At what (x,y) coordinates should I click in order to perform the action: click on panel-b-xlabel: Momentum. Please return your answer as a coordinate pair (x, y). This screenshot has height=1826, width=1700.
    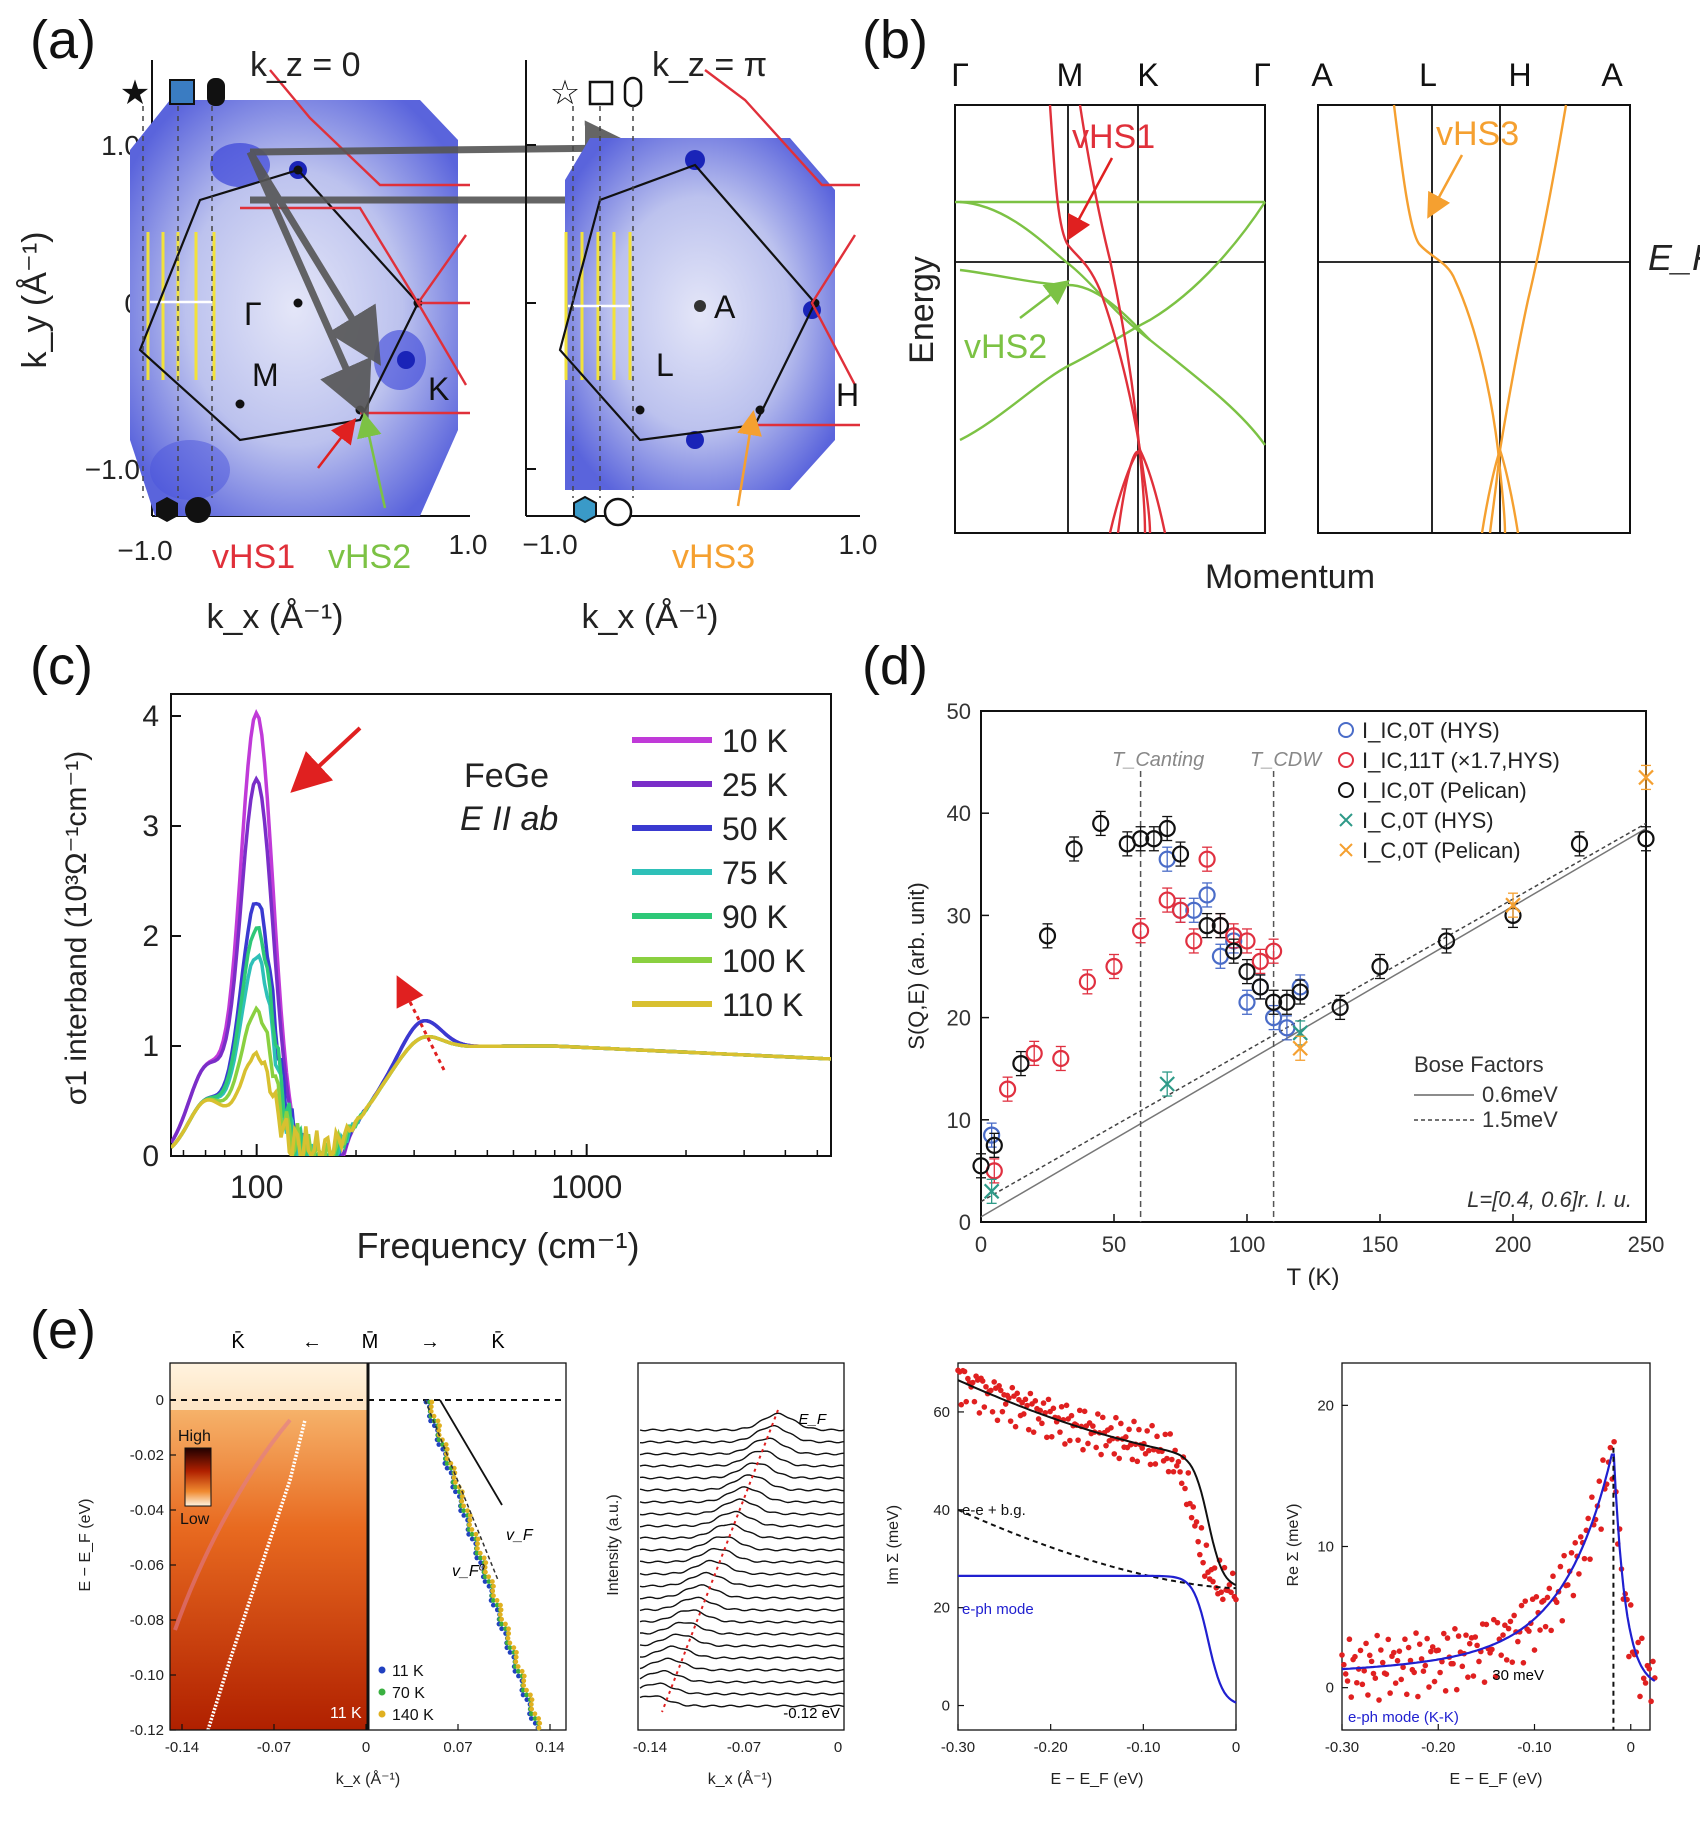
    Looking at the image, I should click on (1290, 577).